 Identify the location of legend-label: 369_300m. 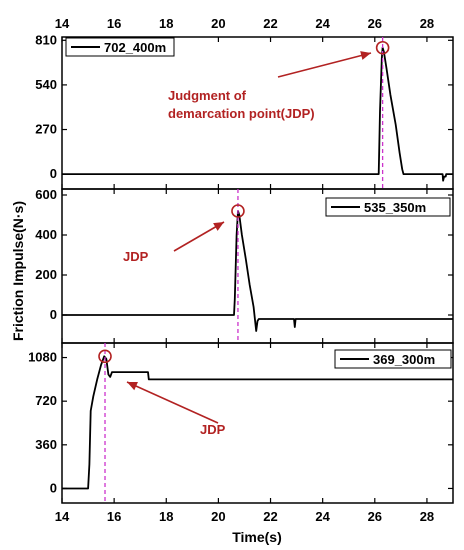
(404, 359).